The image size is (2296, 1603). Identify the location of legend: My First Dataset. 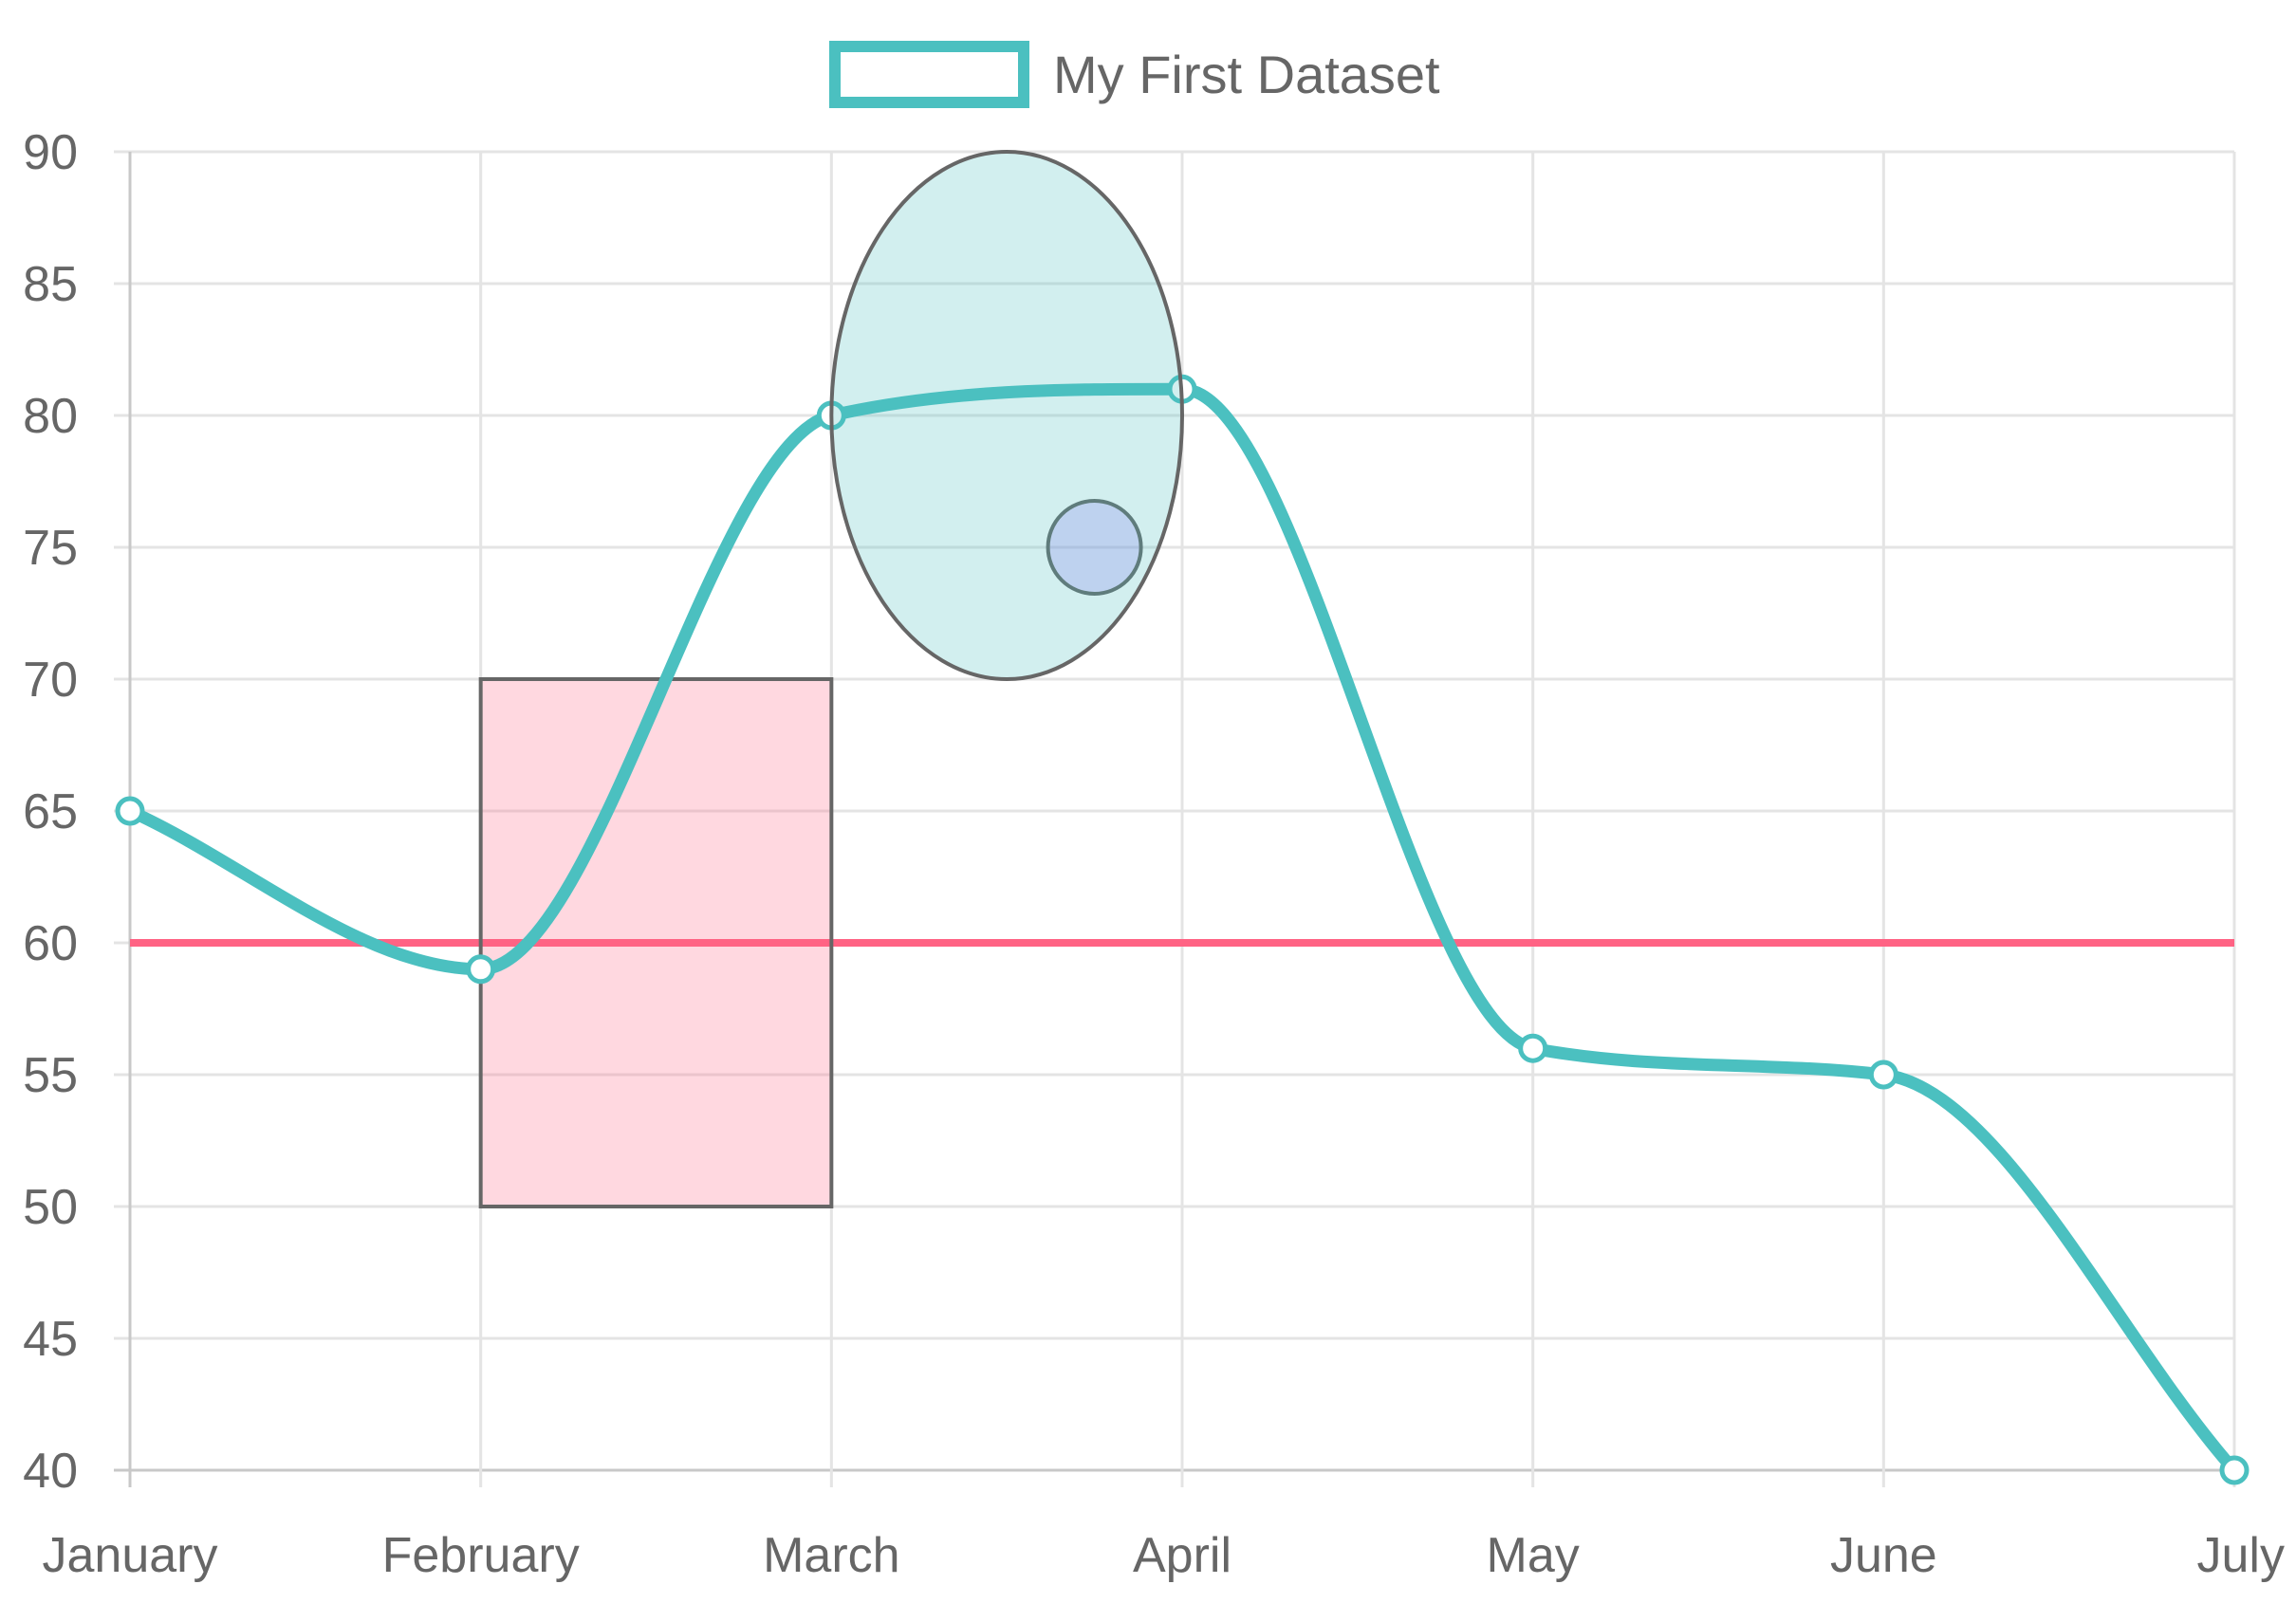
(1134, 74).